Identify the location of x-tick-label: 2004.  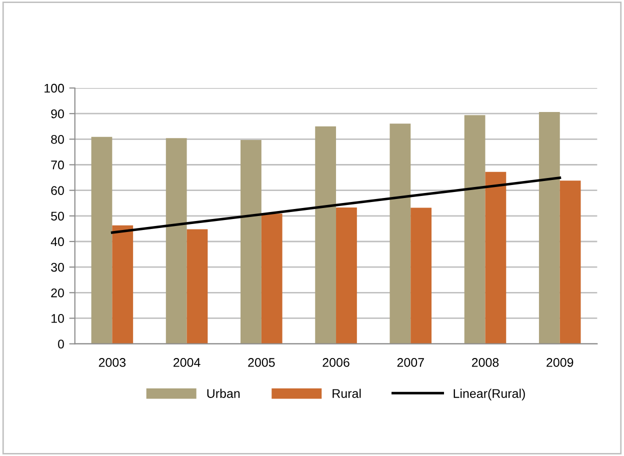
(187, 362).